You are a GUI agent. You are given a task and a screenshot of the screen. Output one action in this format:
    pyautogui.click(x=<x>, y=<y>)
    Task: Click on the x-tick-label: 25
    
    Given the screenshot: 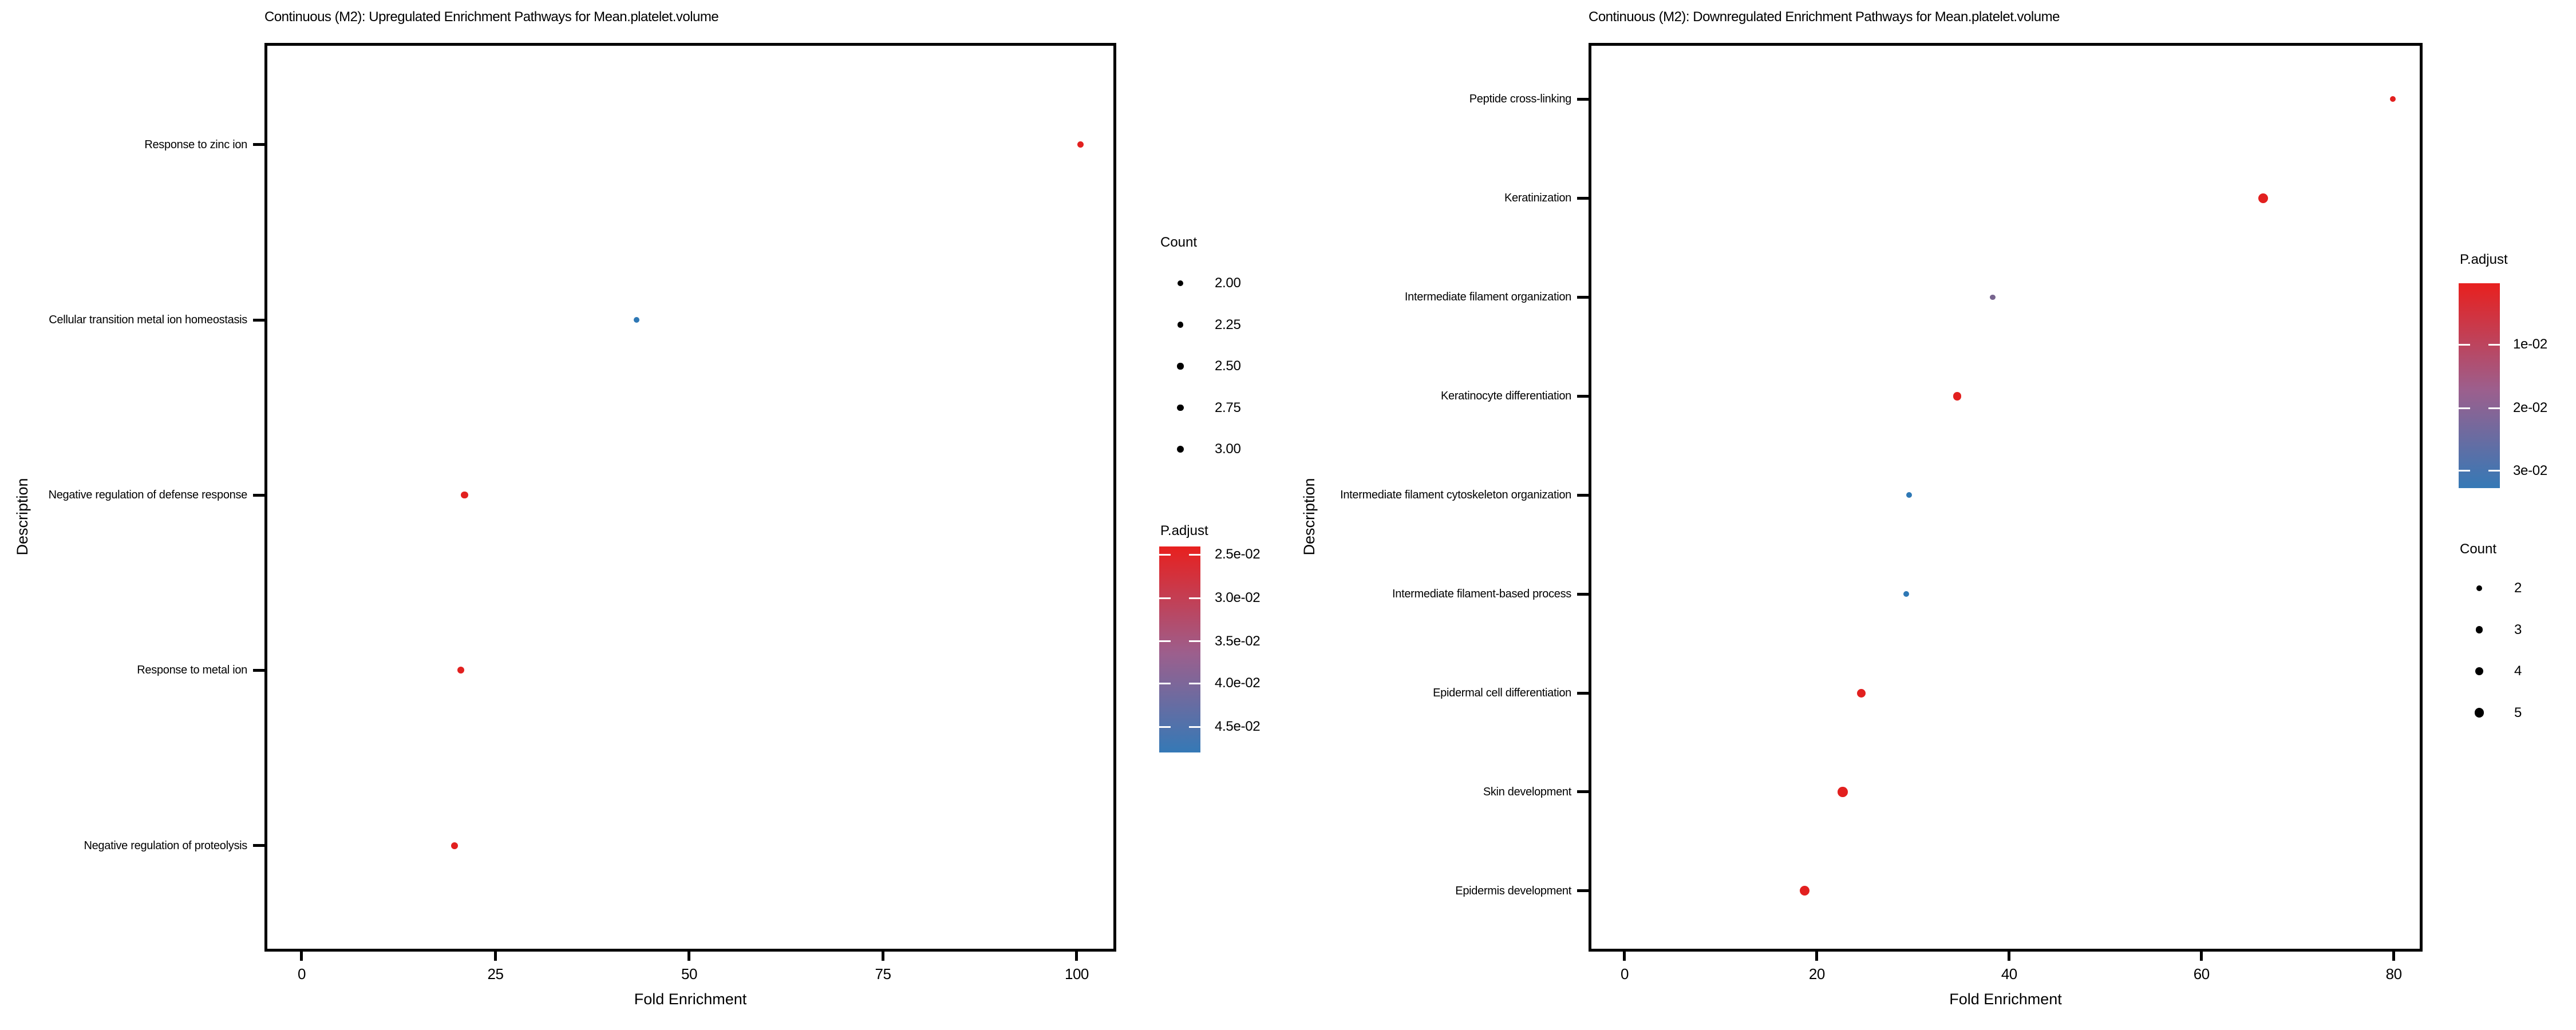 What is the action you would take?
    pyautogui.click(x=495, y=974)
    